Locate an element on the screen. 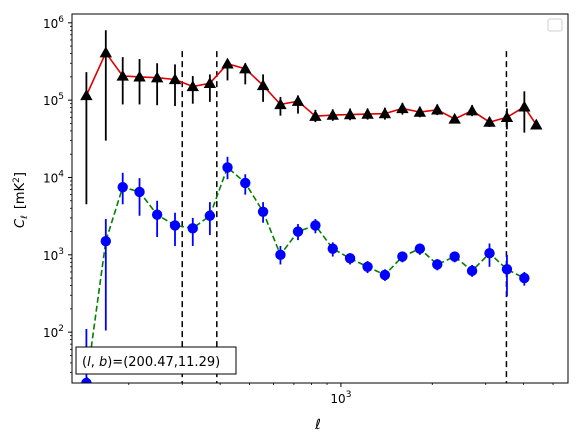 This screenshot has width=580, height=441. y-tick-label: 10⁵ is located at coordinates (53, 100).